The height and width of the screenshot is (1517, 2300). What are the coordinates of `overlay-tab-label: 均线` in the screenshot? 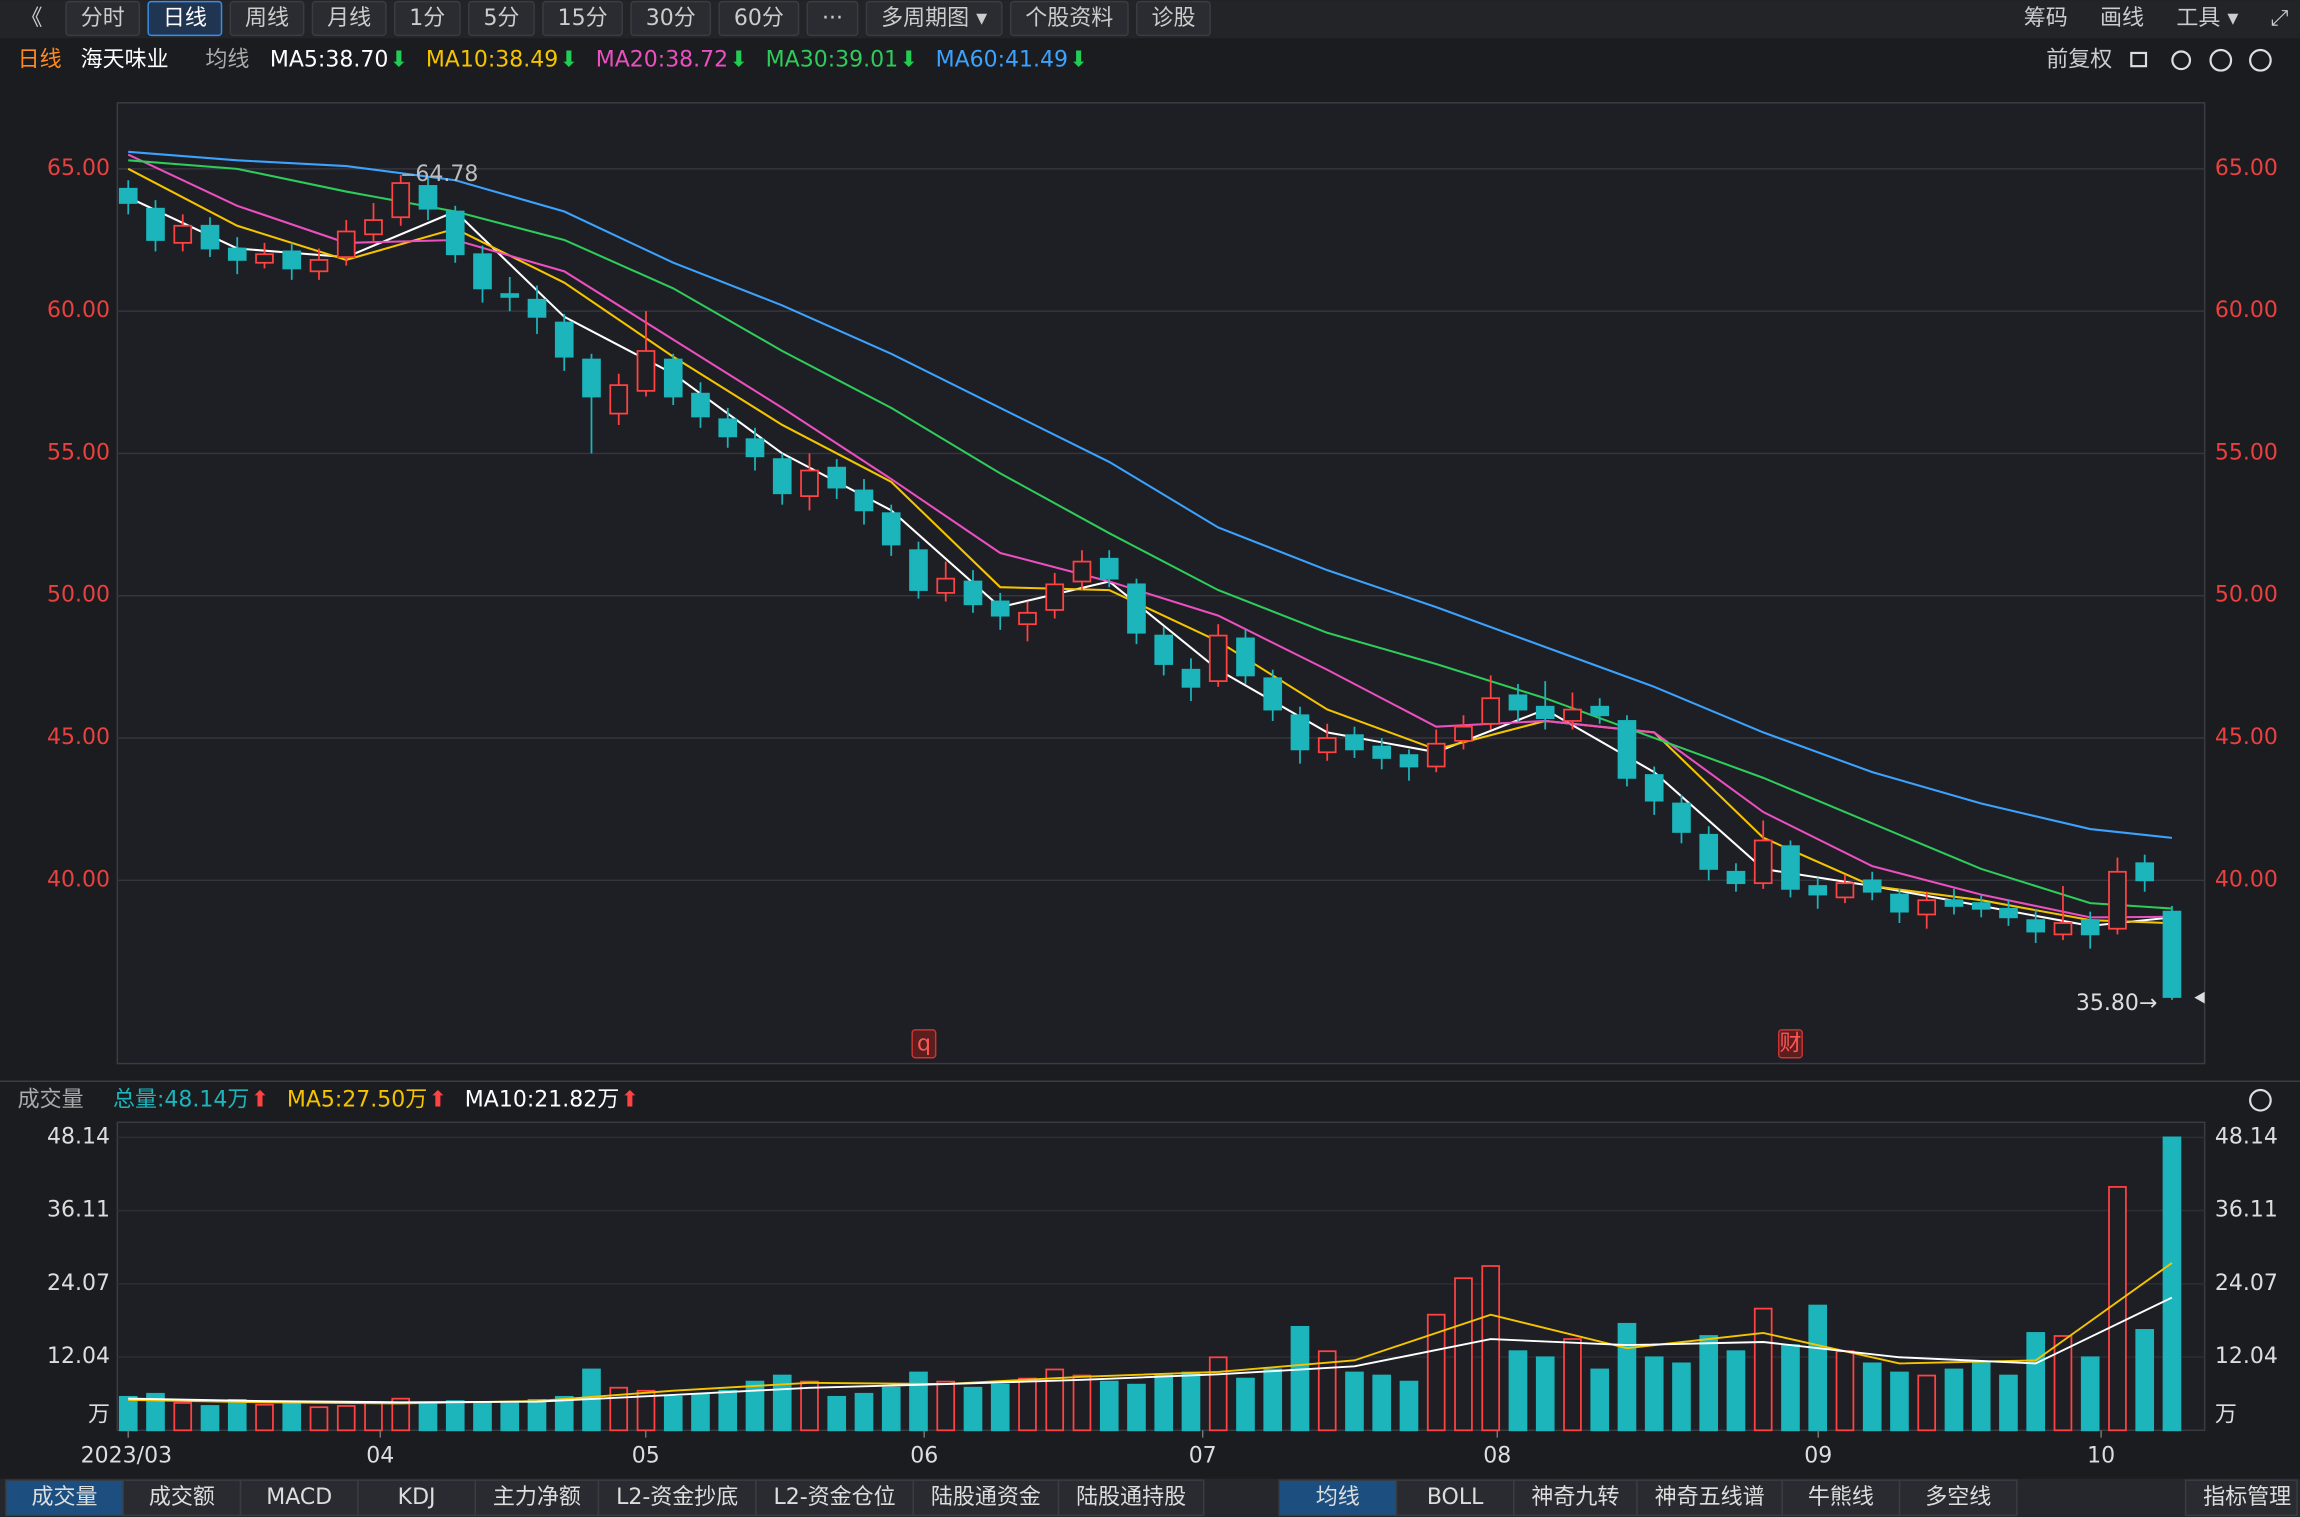 It's located at (1338, 1497).